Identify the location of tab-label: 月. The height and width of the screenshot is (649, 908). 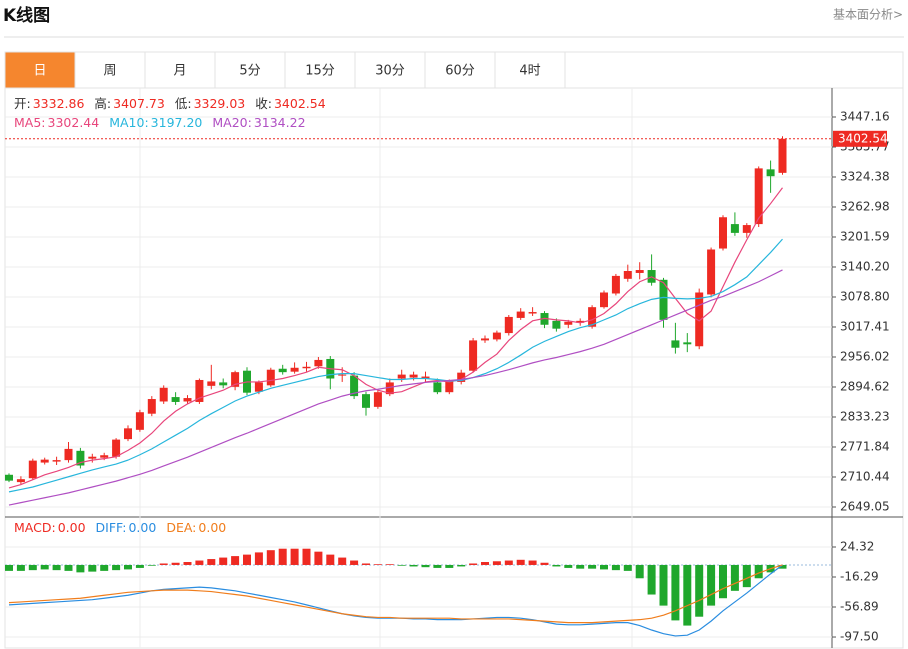
(179, 71).